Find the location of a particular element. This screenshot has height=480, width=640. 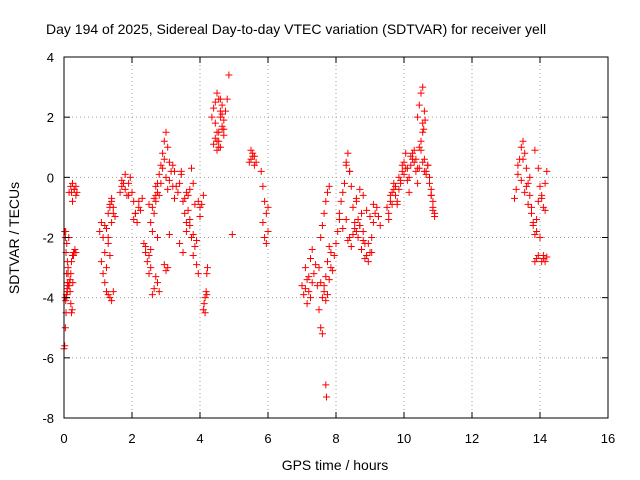

x-axis-label: GPS time / hours is located at coordinates (335, 465).